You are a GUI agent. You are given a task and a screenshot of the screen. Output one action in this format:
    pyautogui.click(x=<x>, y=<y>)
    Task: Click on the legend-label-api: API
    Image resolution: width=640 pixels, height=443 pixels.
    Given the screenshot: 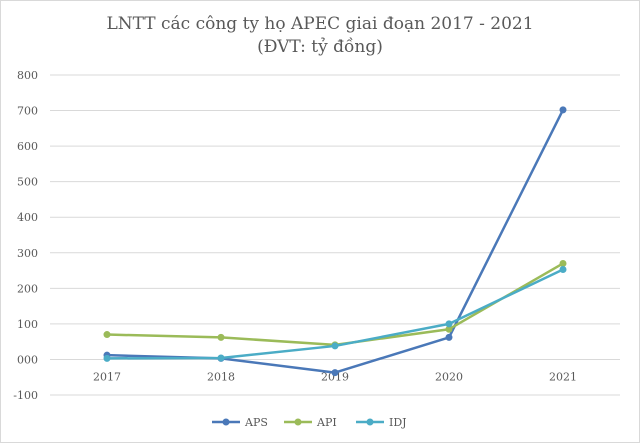 What is the action you would take?
    pyautogui.click(x=326, y=422)
    